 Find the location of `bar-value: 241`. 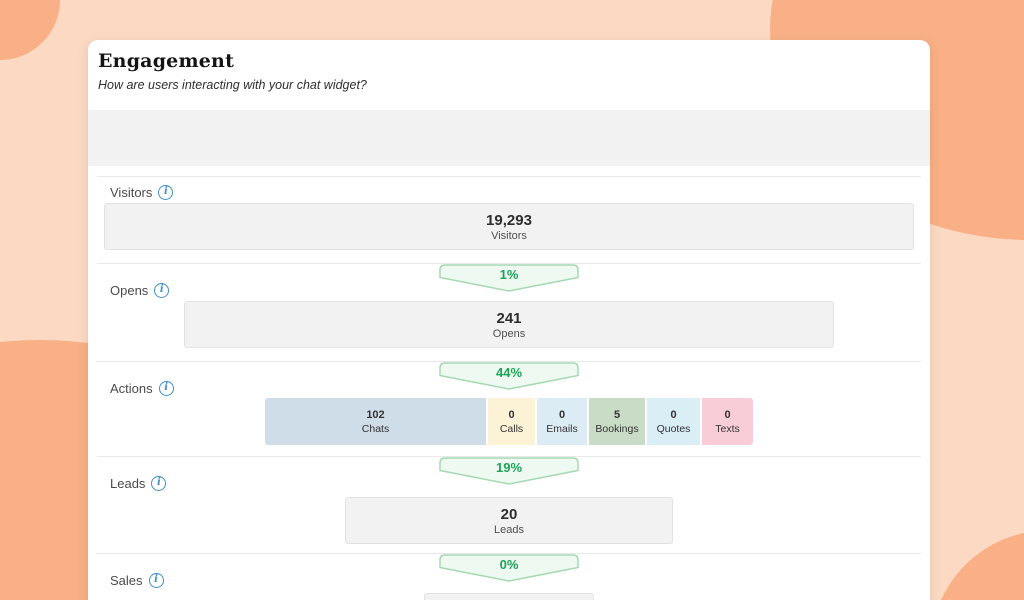

bar-value: 241 is located at coordinates (509, 318).